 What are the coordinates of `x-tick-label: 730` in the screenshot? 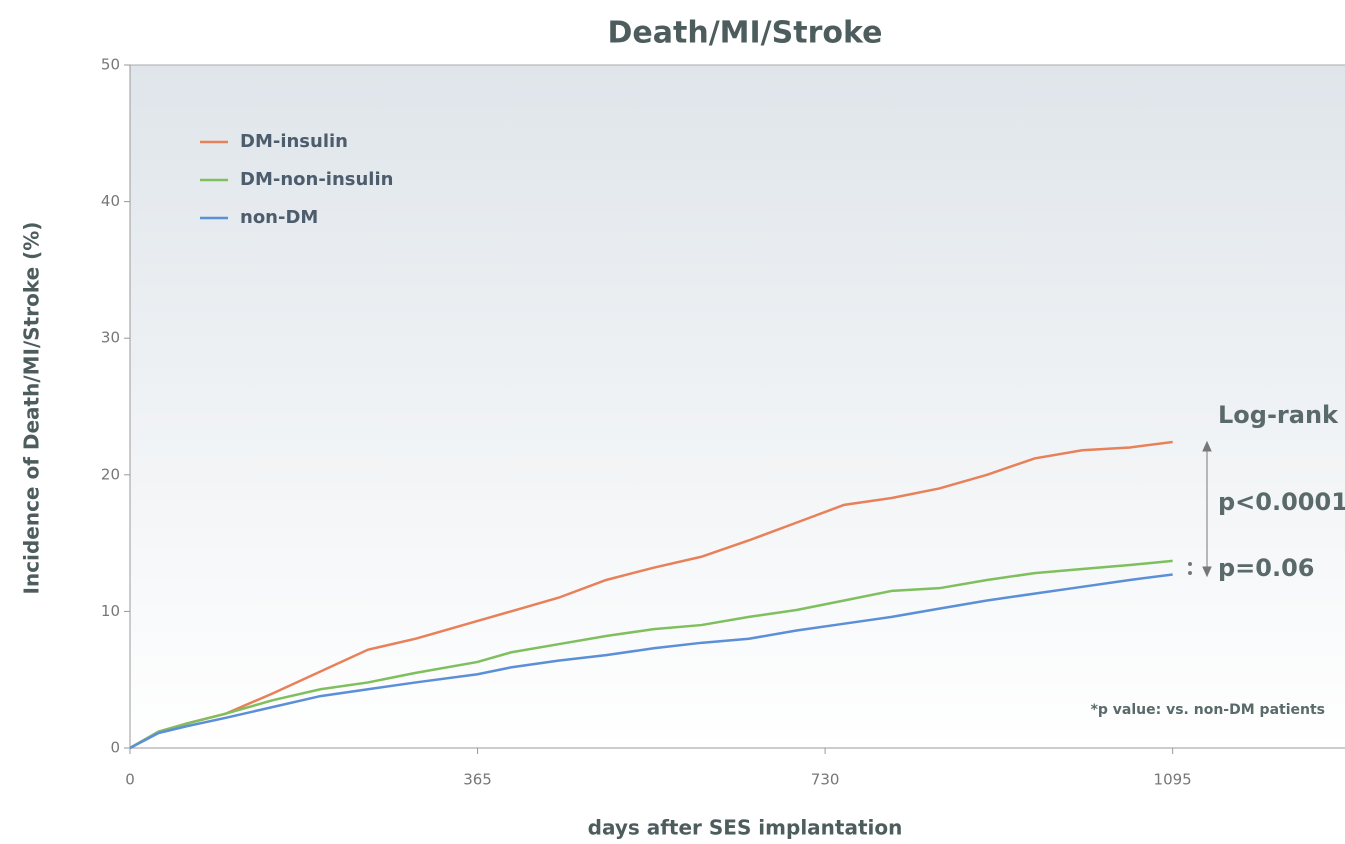 It's located at (825, 780).